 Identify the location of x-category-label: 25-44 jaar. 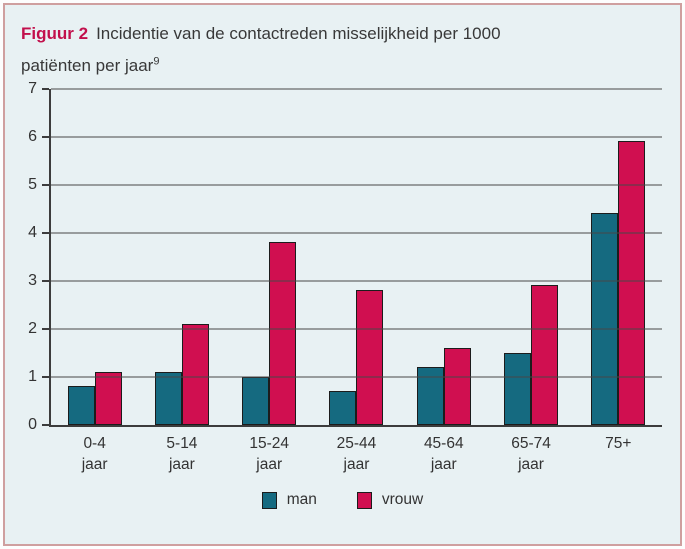
(356, 455).